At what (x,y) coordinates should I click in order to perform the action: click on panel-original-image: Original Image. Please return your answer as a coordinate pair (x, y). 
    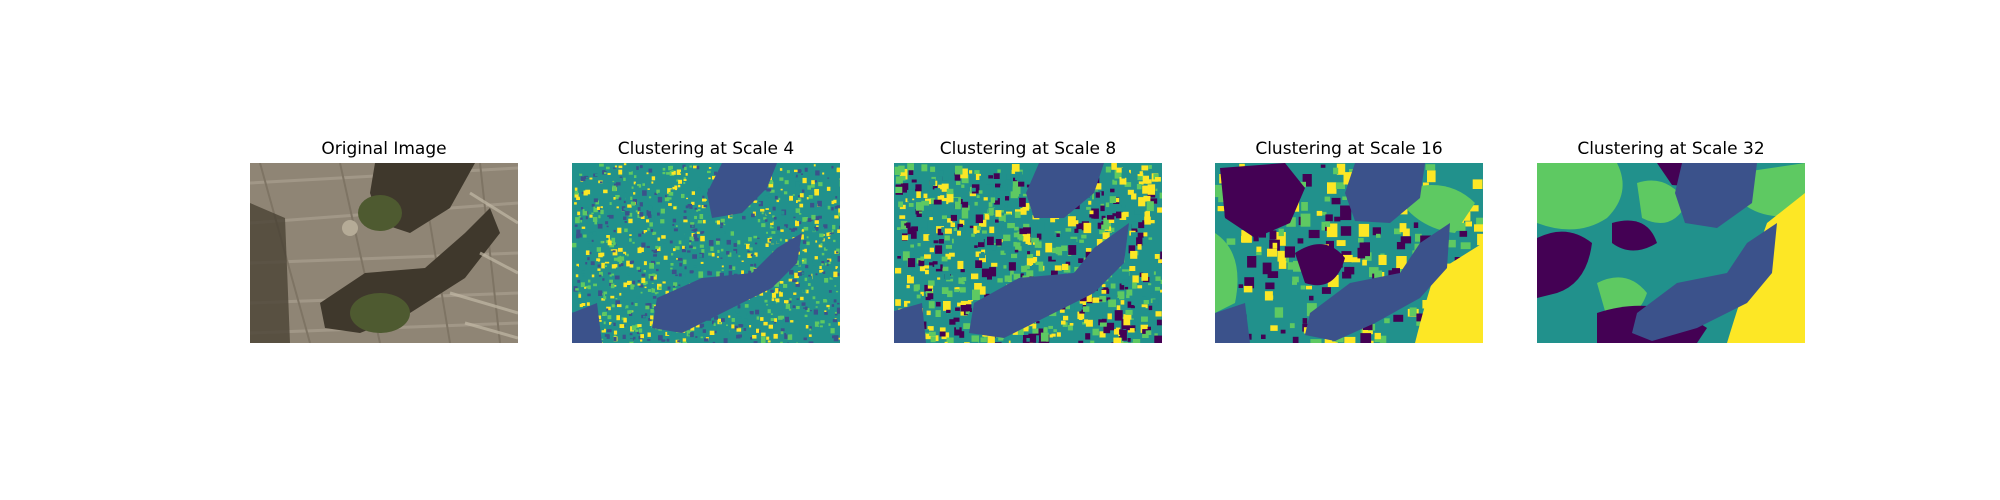
    Looking at the image, I should click on (384, 250).